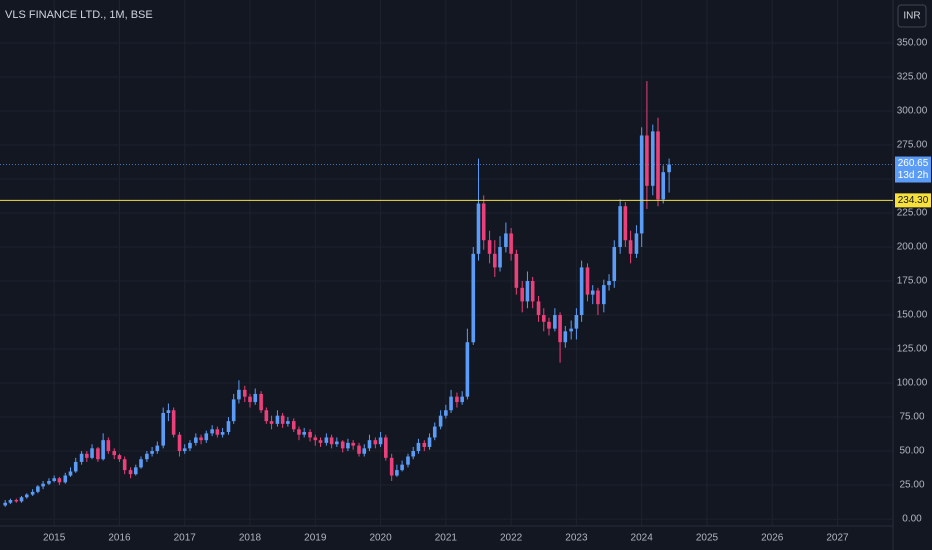 Image resolution: width=932 pixels, height=550 pixels. What do you see at coordinates (912, 111) in the screenshot?
I see `y-tick-label: 300.00` at bounding box center [912, 111].